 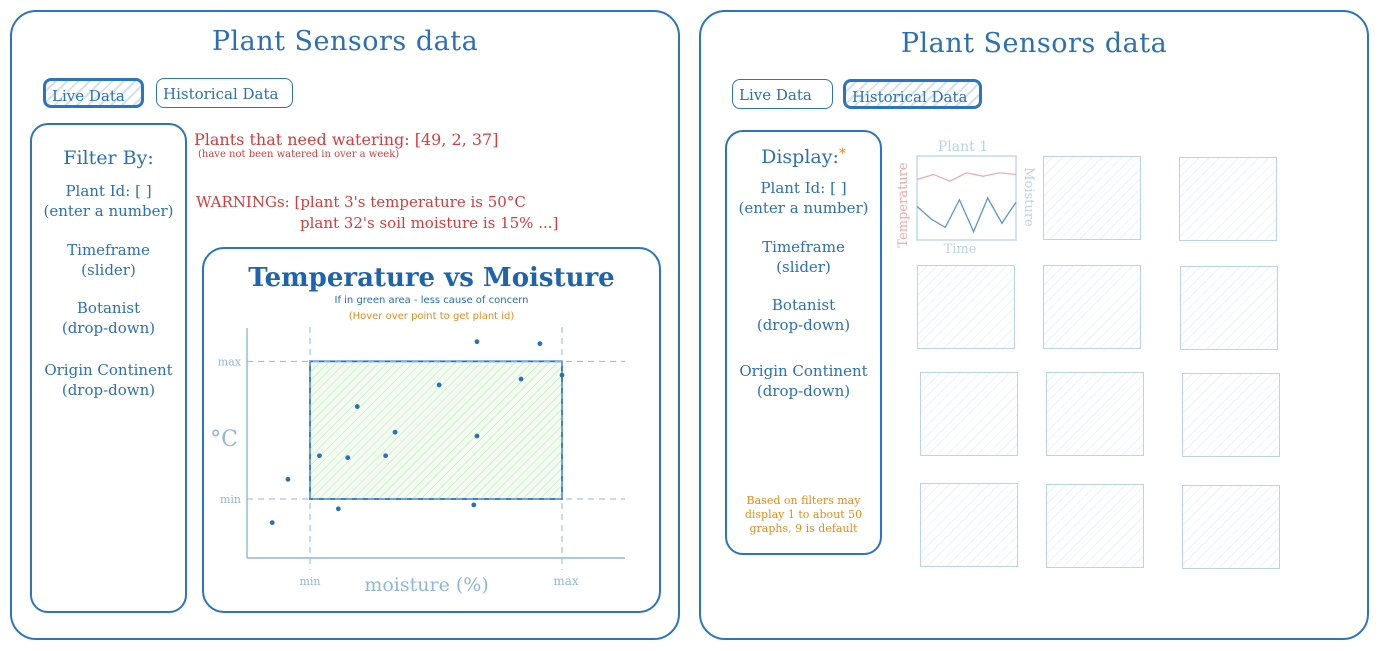 What do you see at coordinates (800, 157) in the screenshot?
I see `display-heading-label: Display:` at bounding box center [800, 157].